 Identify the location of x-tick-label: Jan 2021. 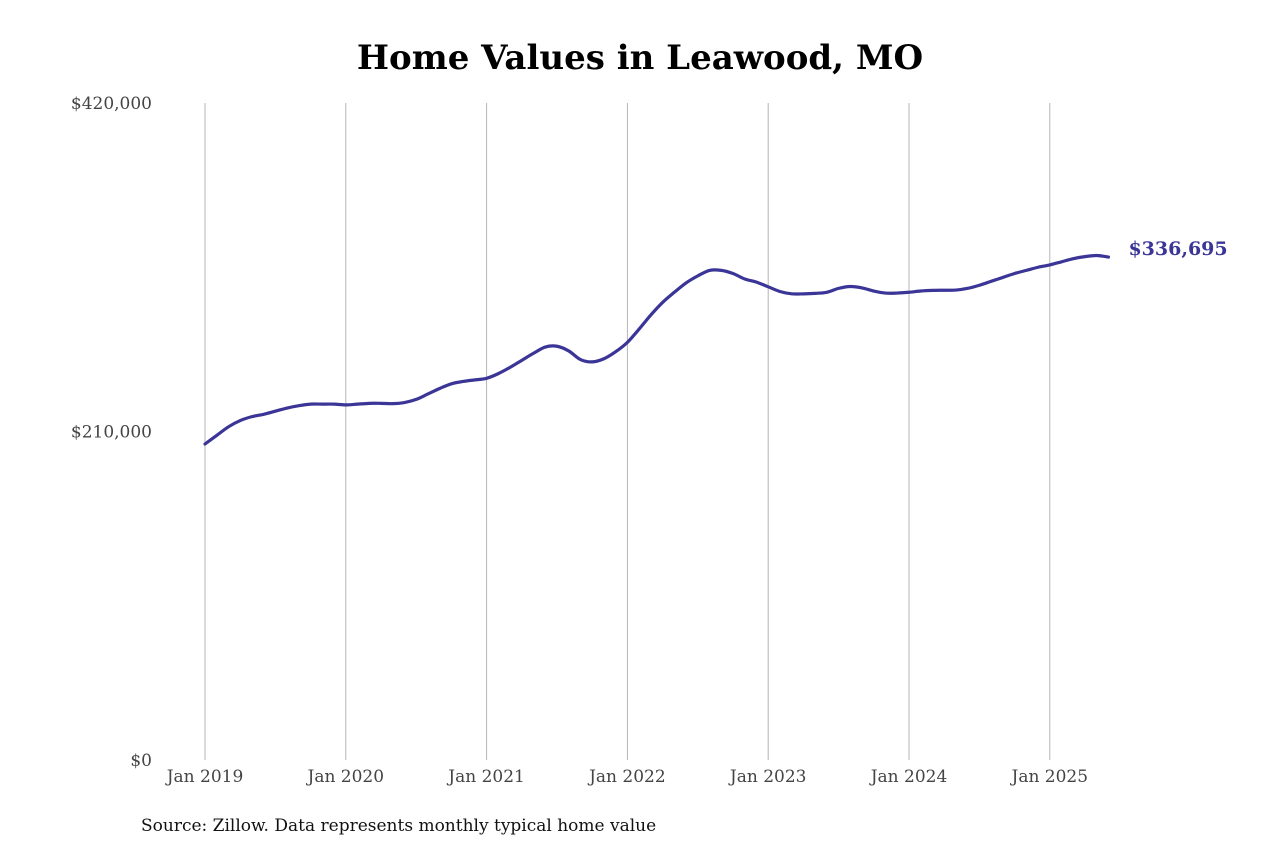
(485, 777).